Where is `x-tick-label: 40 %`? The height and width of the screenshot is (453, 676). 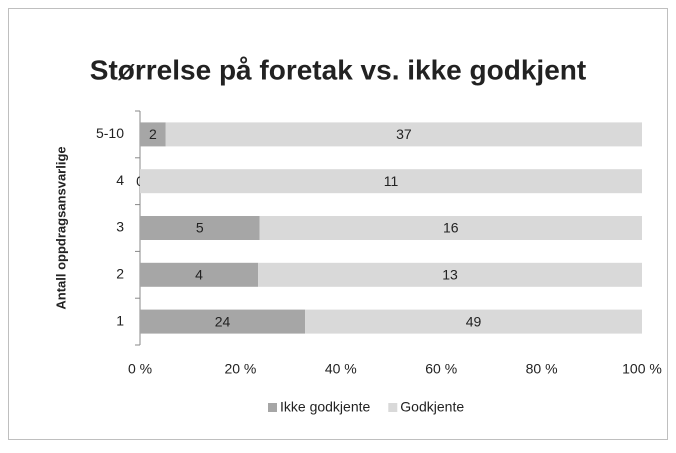 x-tick-label: 40 % is located at coordinates (341, 369).